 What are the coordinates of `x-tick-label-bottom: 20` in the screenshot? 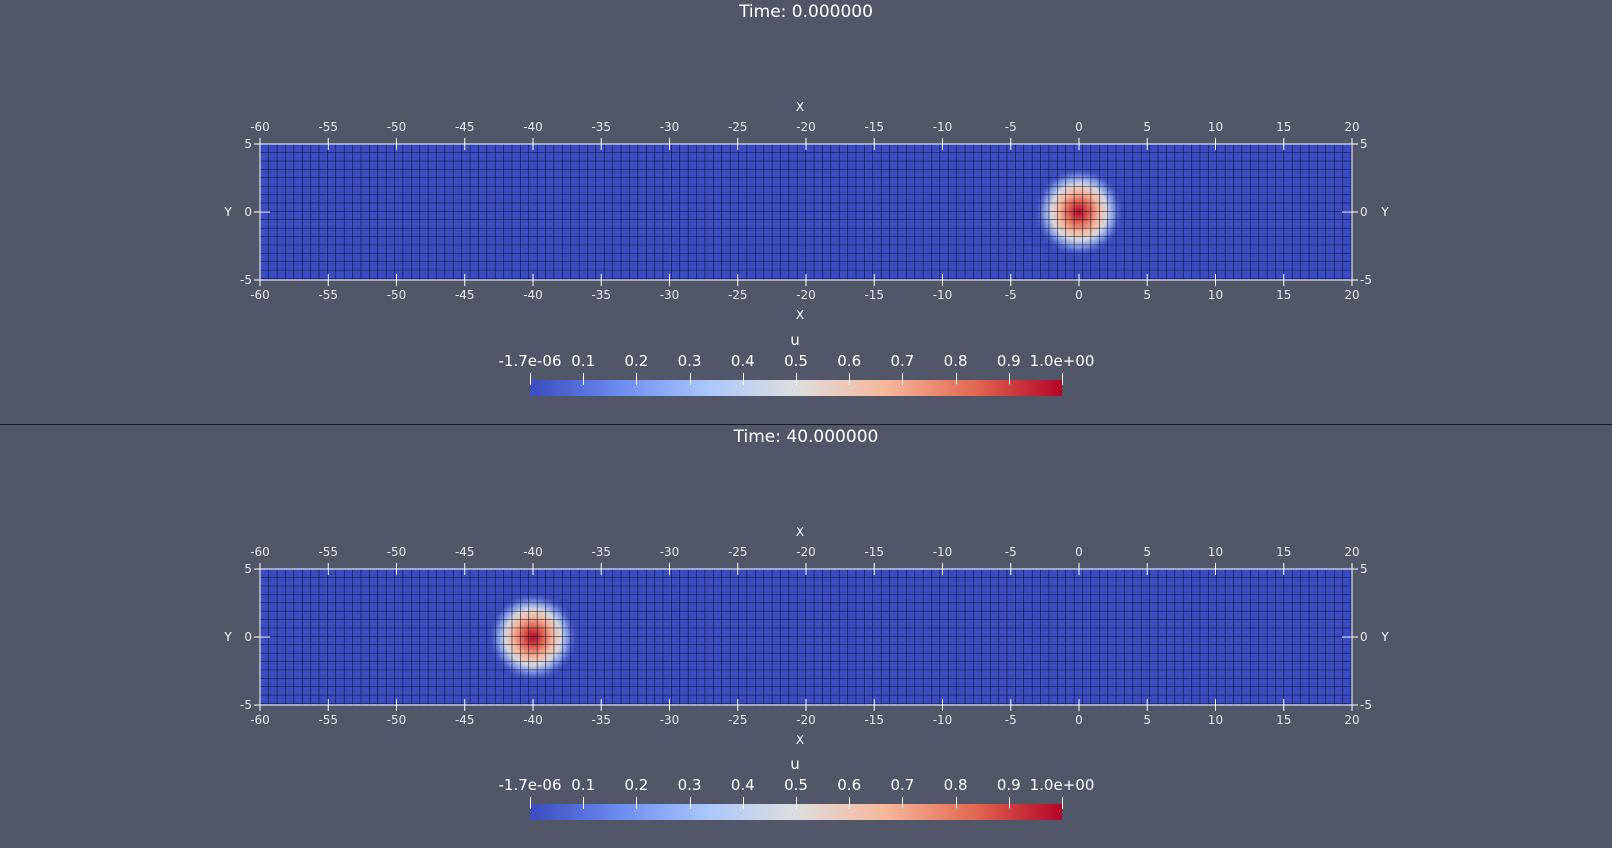 It's located at (1351, 720).